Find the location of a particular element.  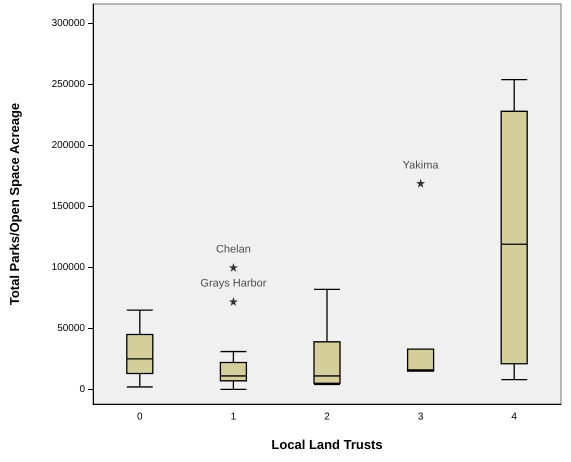

annotation: Chelan is located at coordinates (233, 249).